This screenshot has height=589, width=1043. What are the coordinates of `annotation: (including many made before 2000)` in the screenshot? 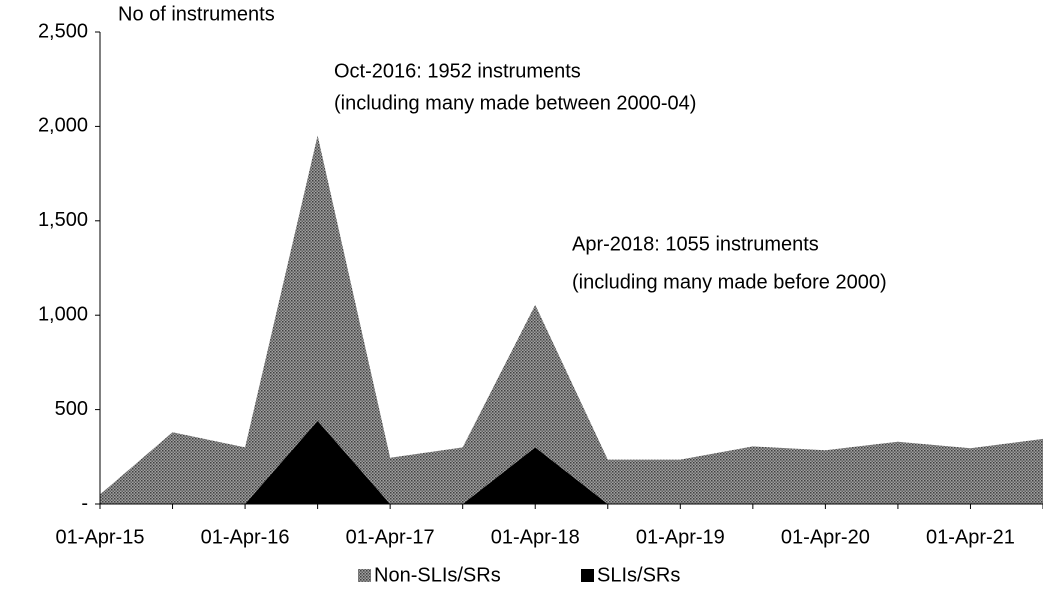 It's located at (729, 282).